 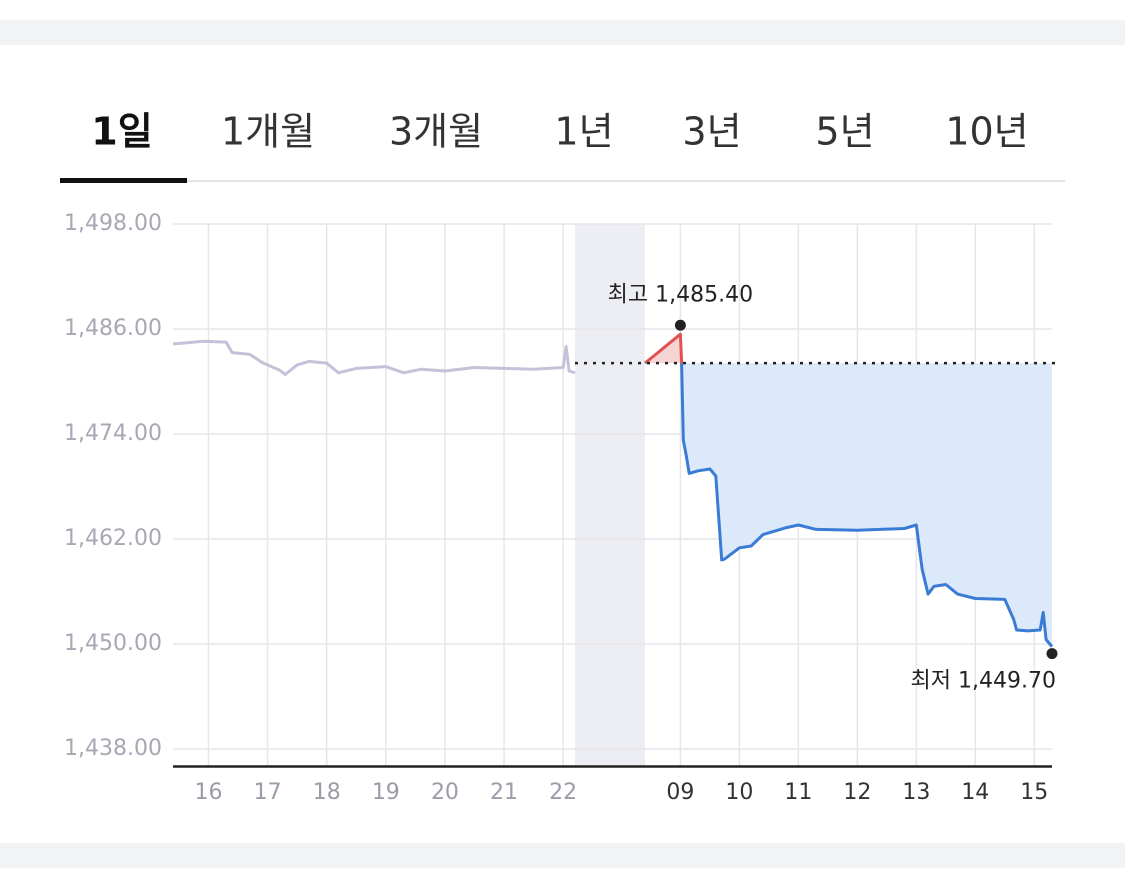 What do you see at coordinates (739, 792) in the screenshot?
I see `x-tick-label: 10` at bounding box center [739, 792].